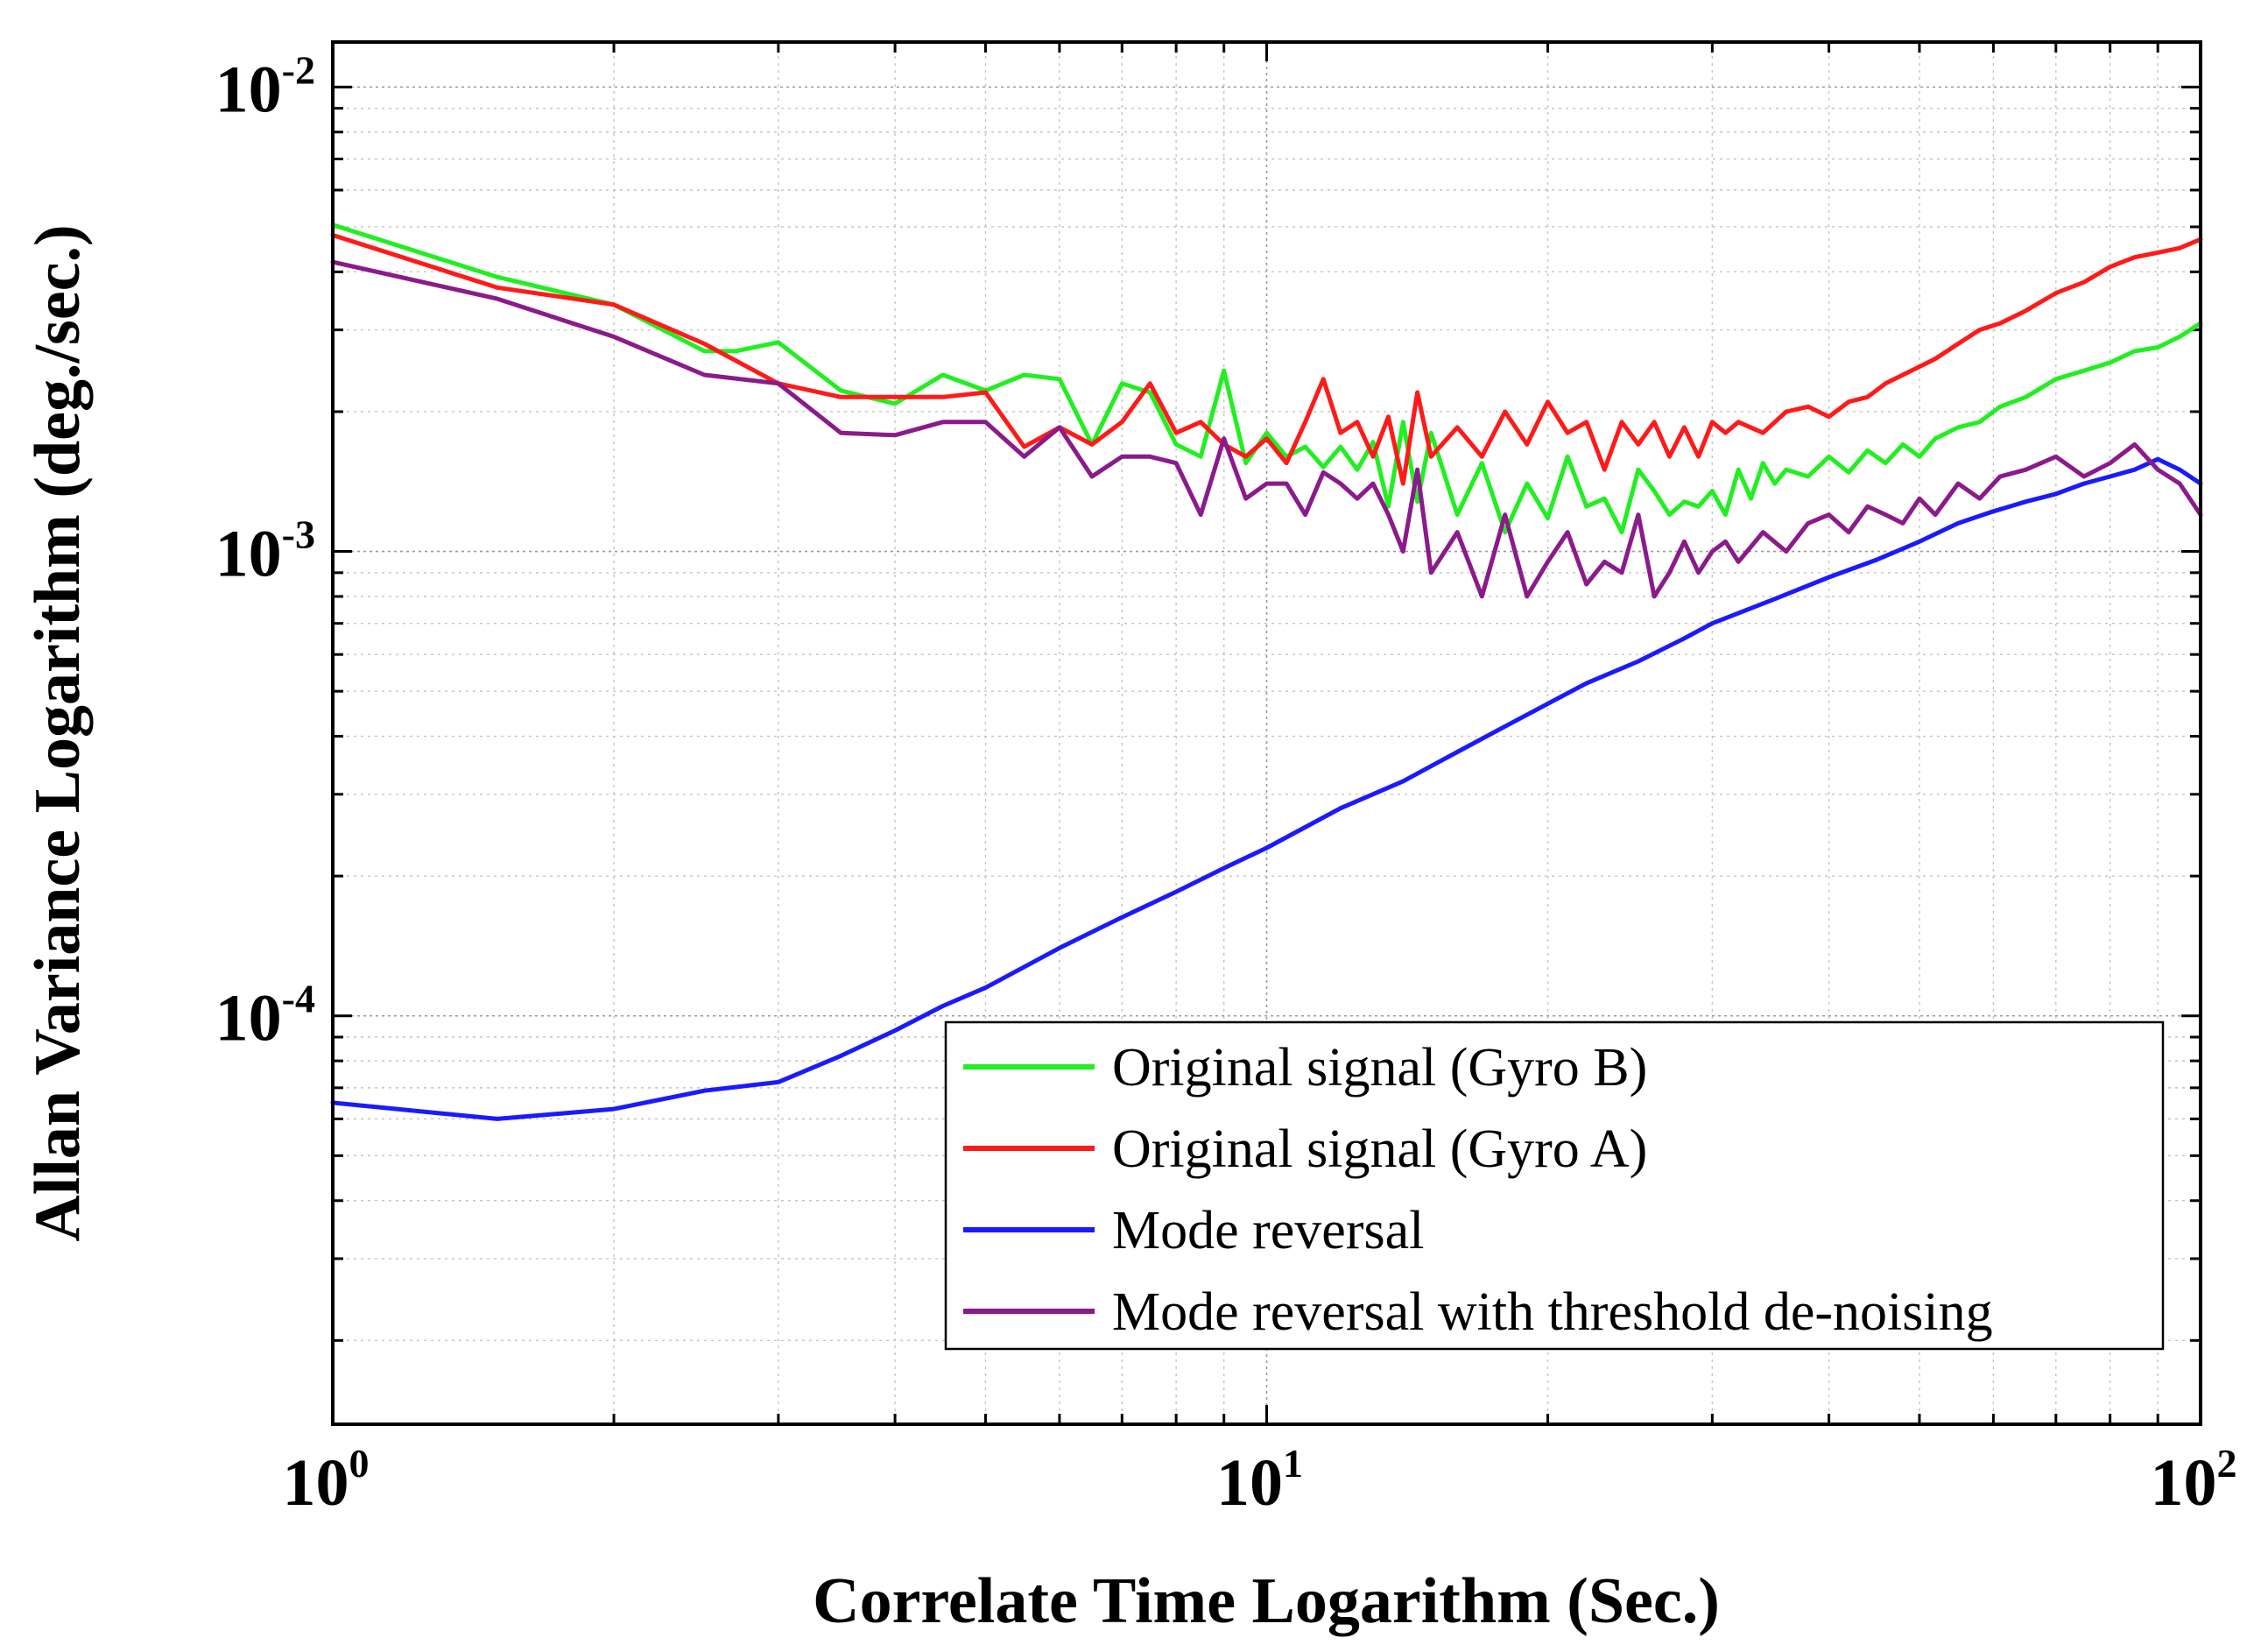  I want to click on y-tick-labels: 10⁻⁴ 10⁻³ 10⁻², so click(265, 551).